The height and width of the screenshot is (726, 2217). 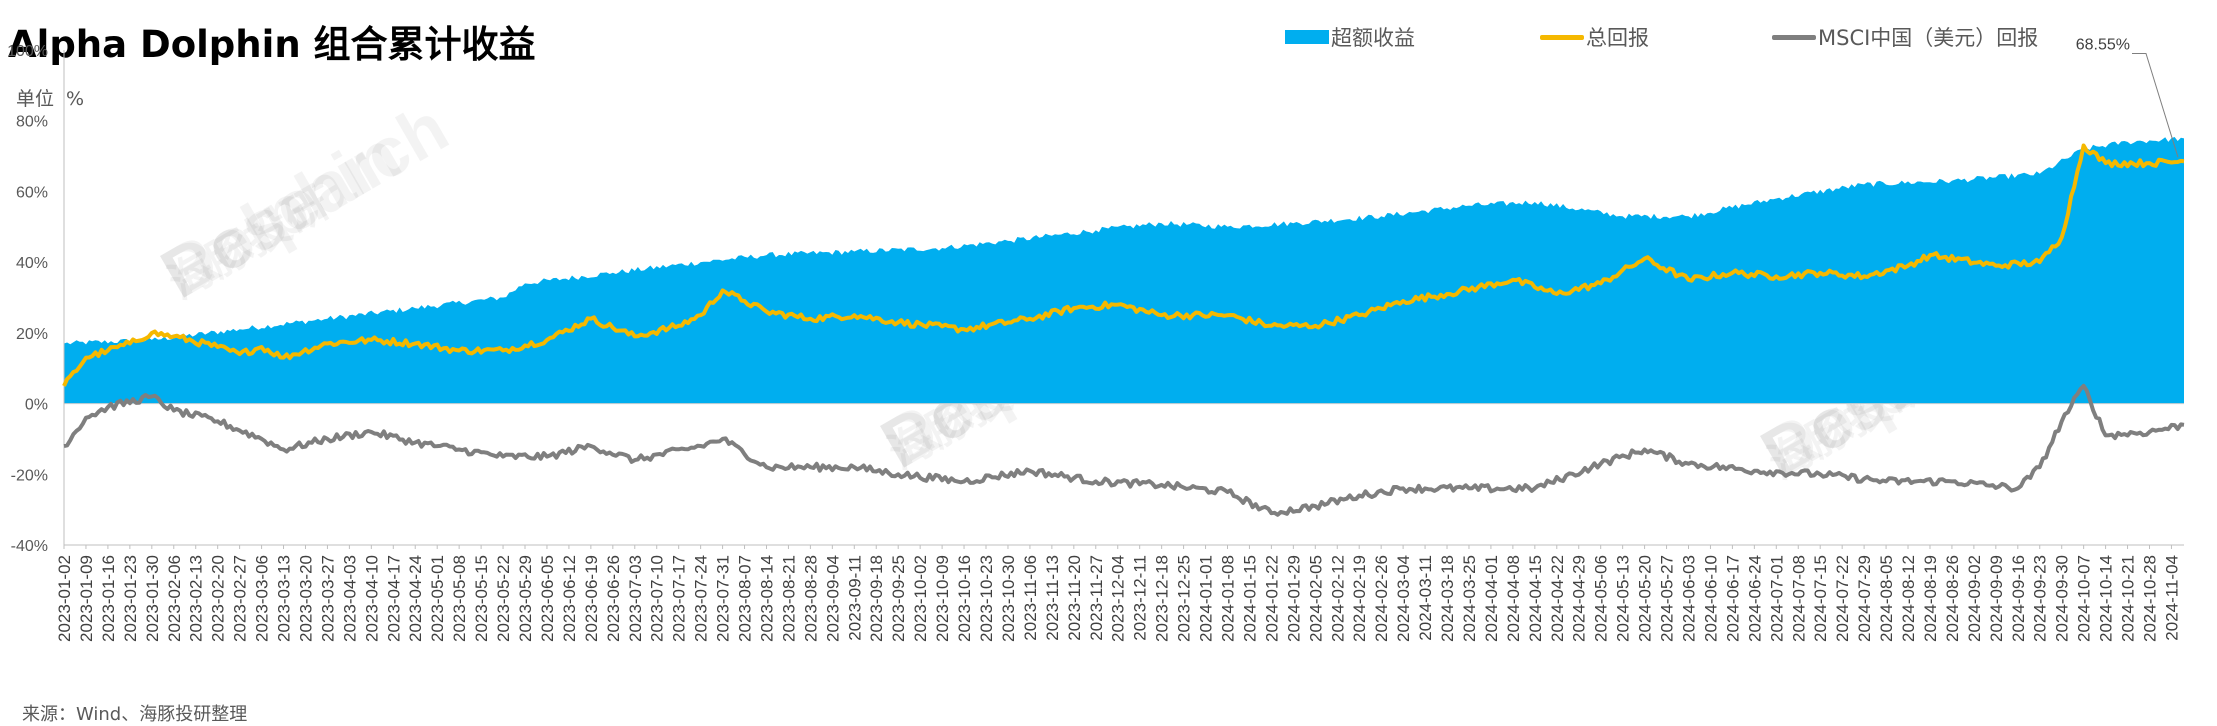 I want to click on x-tick-label: 2023-04-10, so click(x=371, y=598).